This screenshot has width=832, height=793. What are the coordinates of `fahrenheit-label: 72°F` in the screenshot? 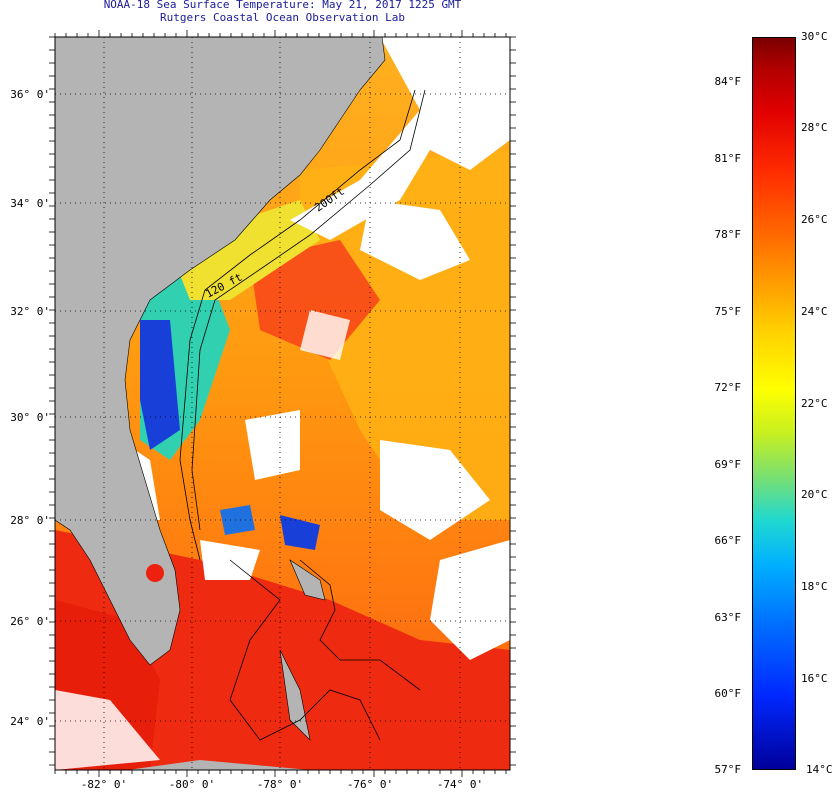 It's located at (728, 387).